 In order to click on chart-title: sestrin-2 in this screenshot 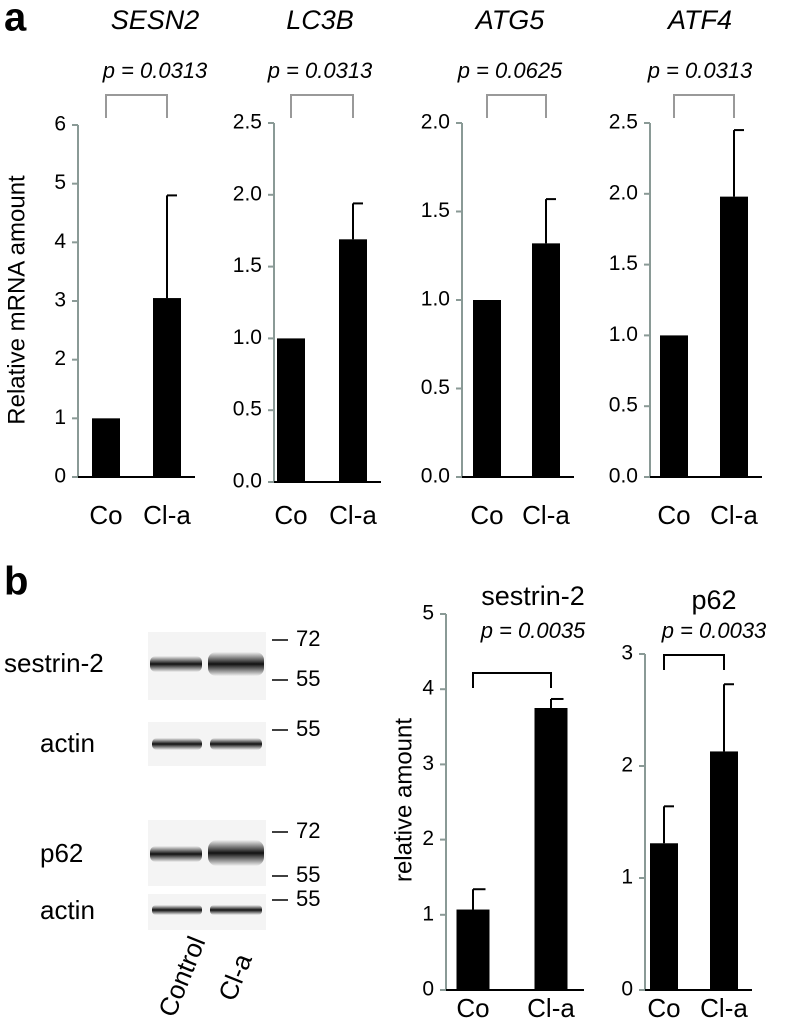, I will do `click(533, 596)`.